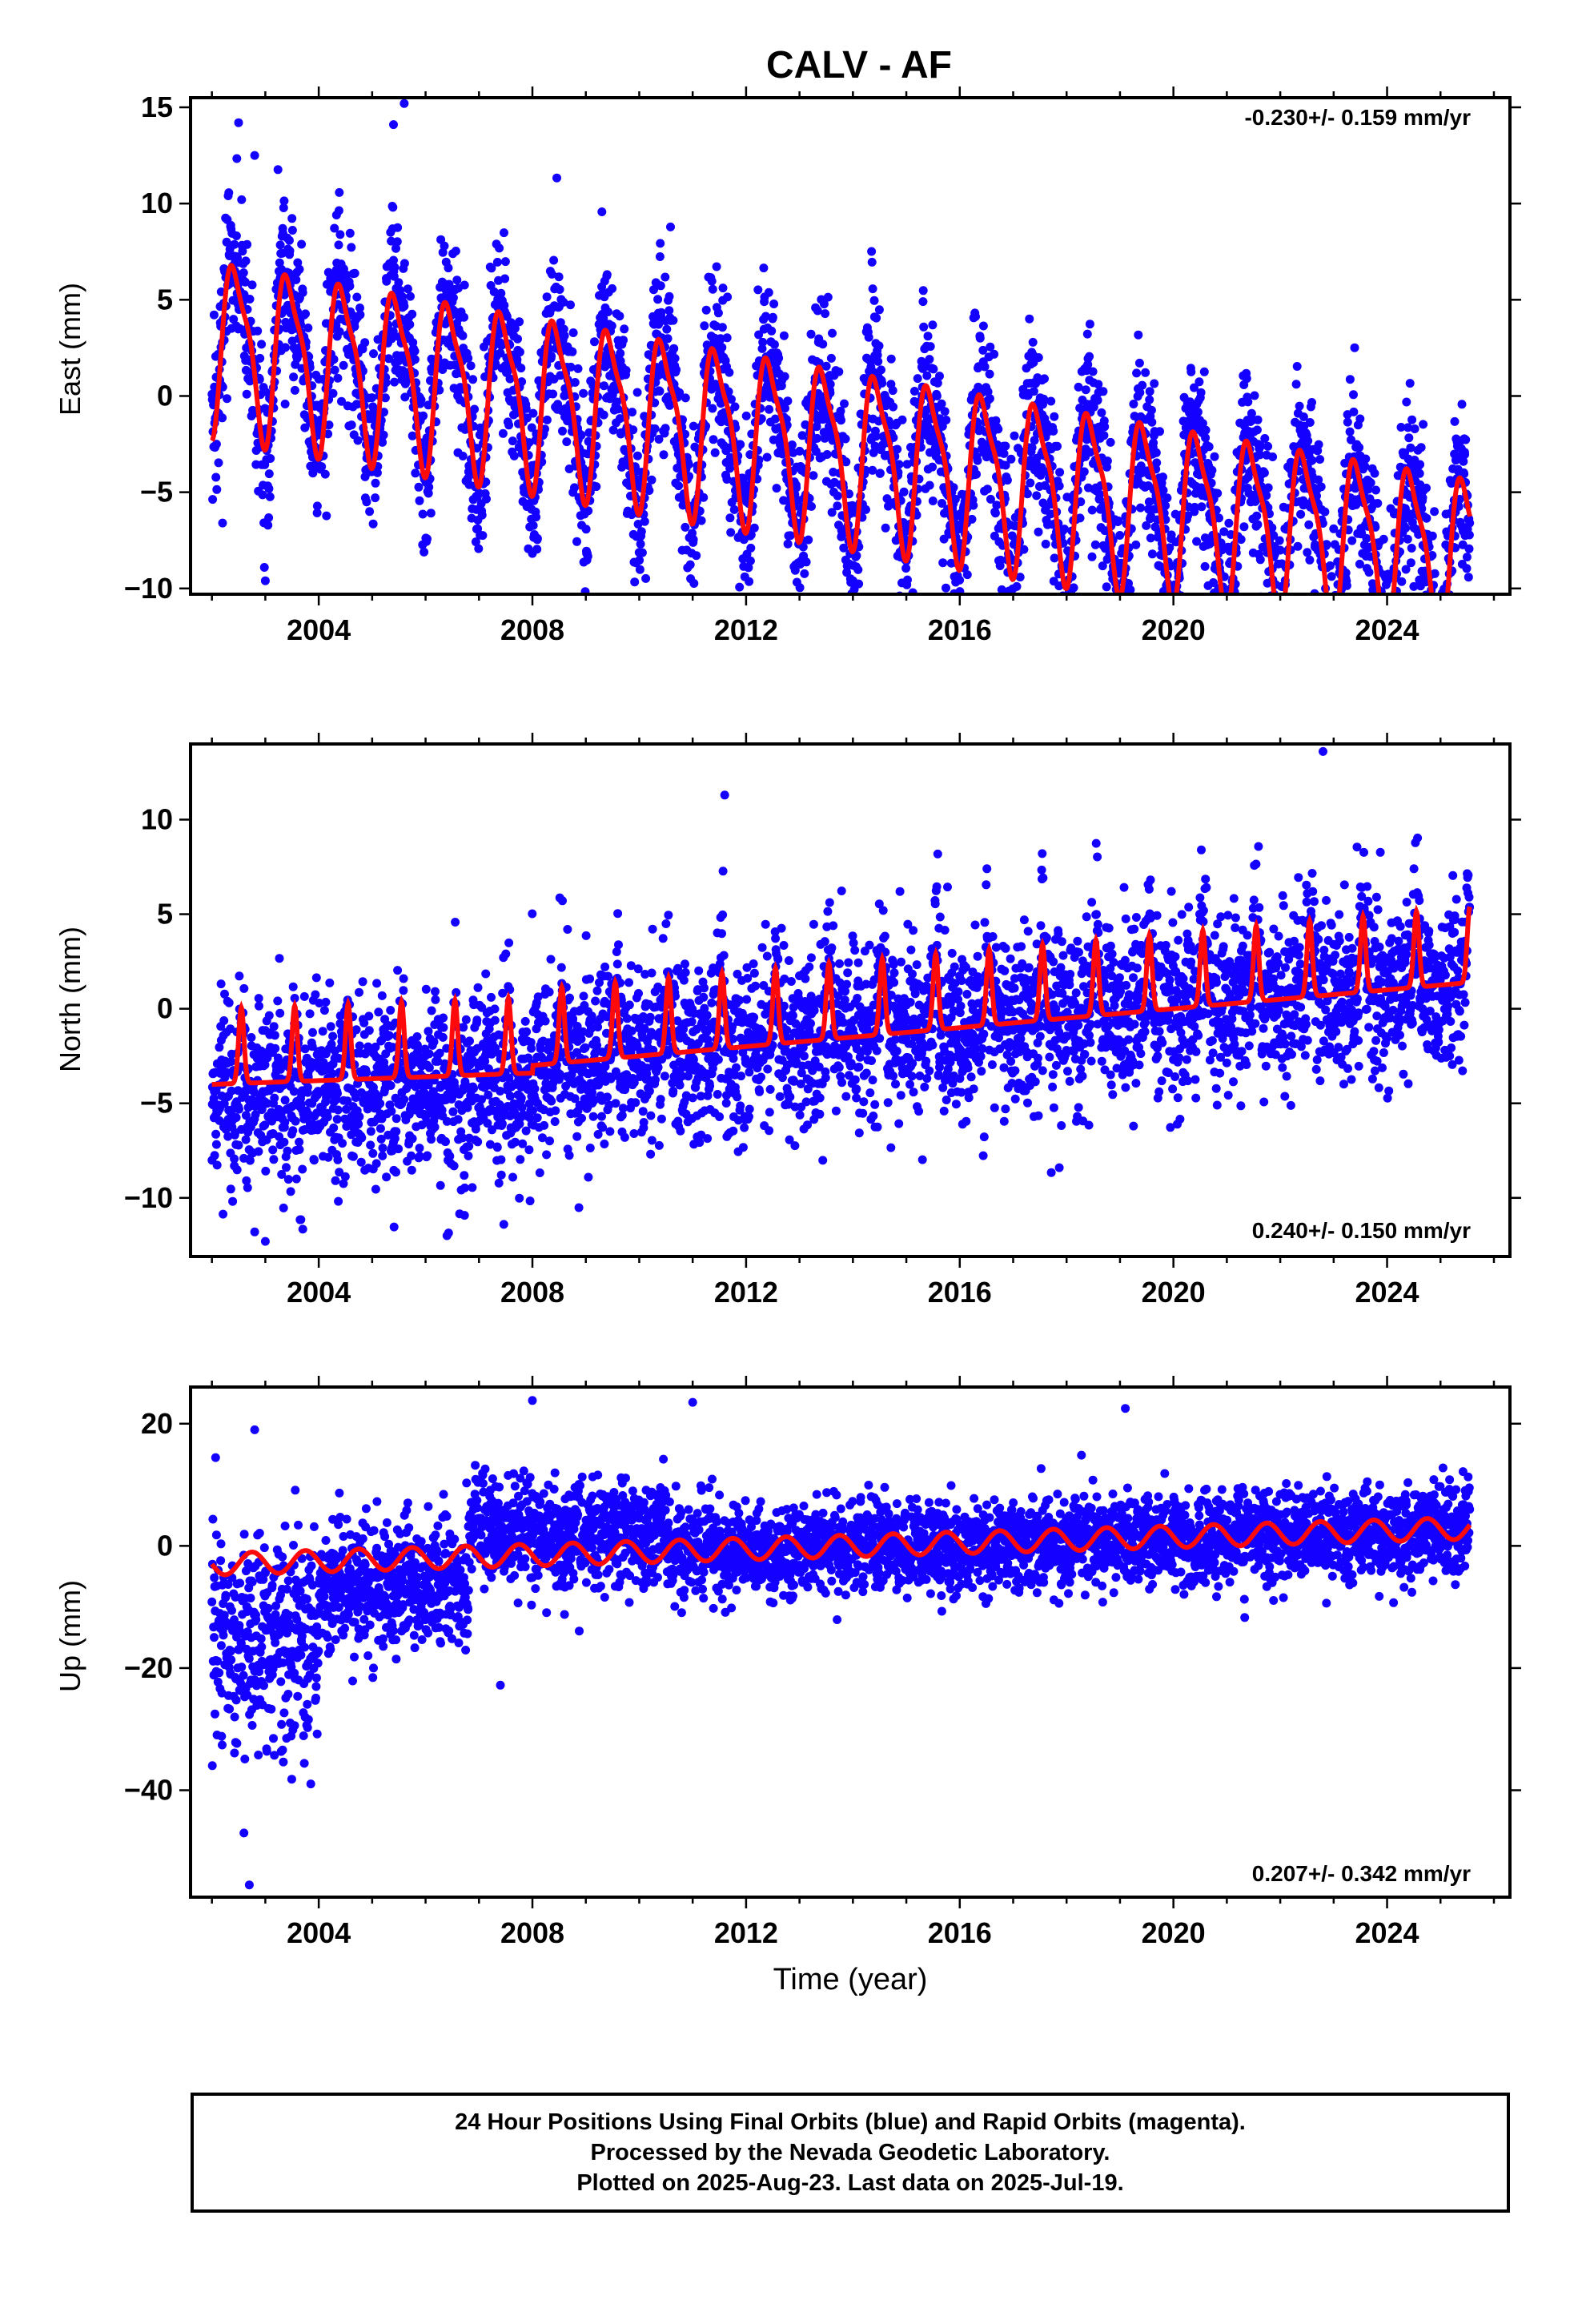 The width and height of the screenshot is (1582, 2324). I want to click on east-x-tick-label: 2024, so click(1387, 629).